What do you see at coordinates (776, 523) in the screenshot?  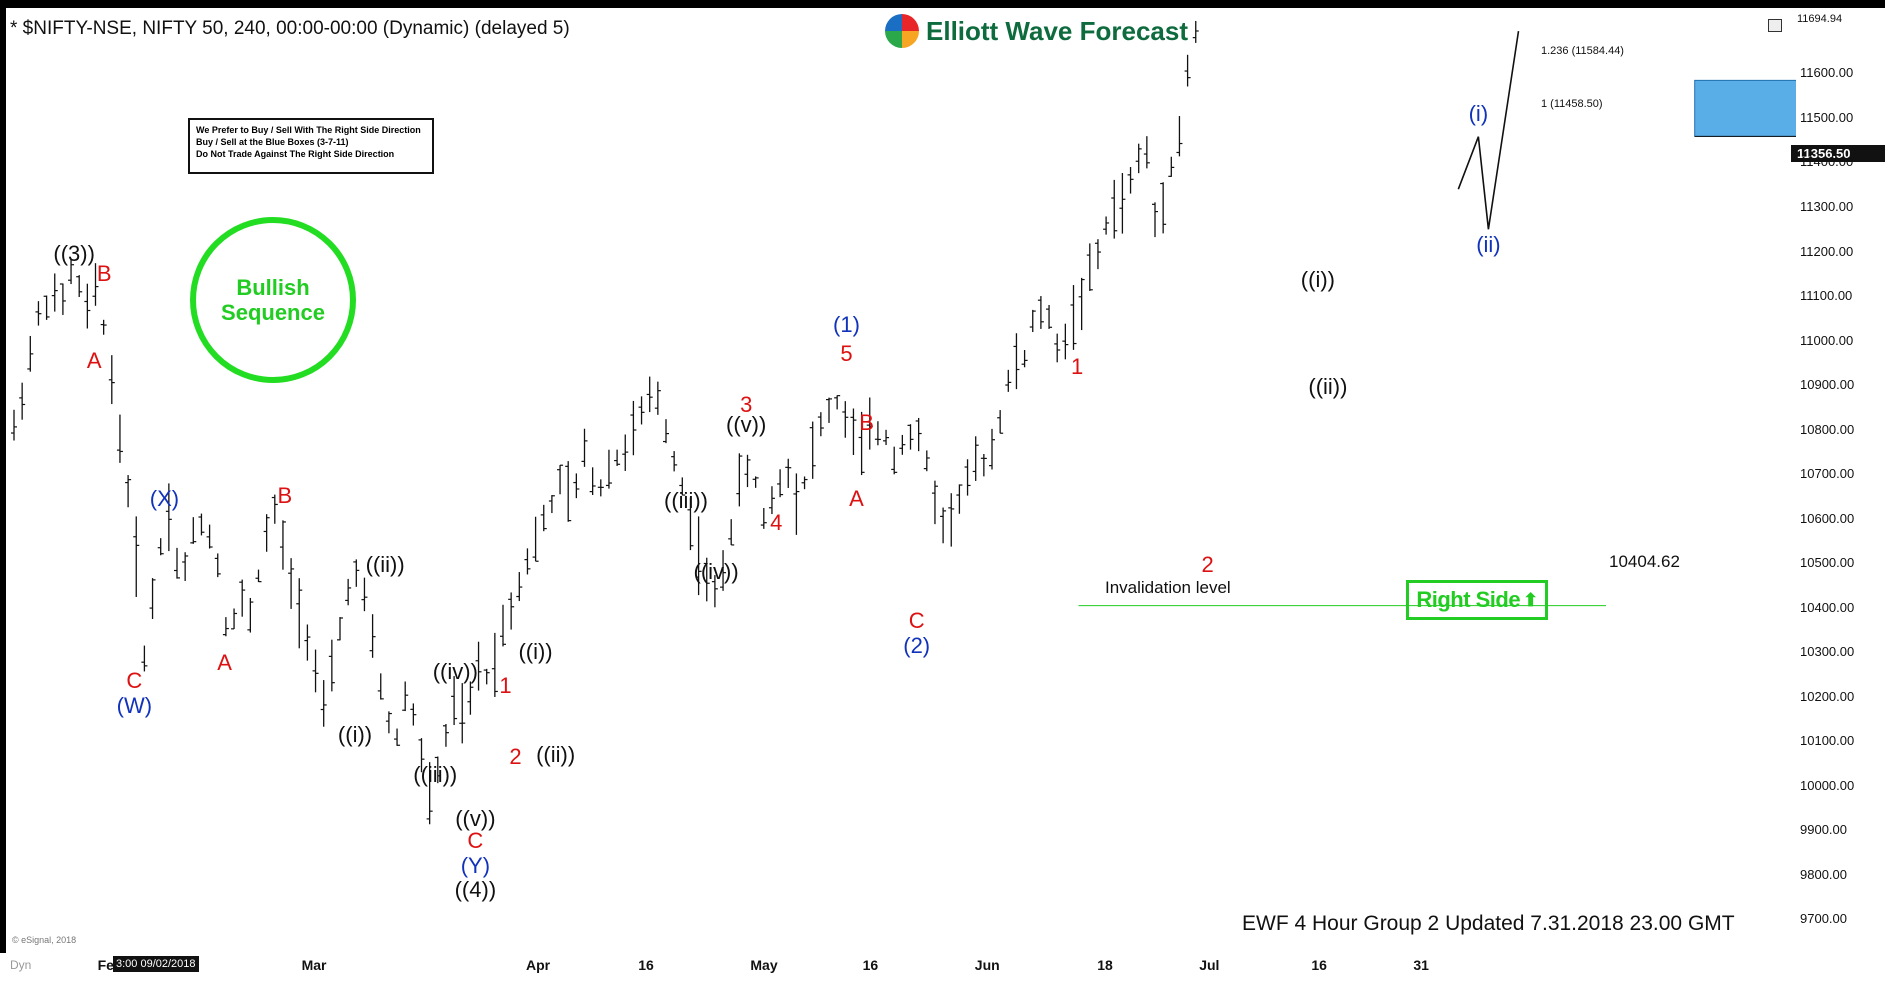 I see `wave-label: 4` at bounding box center [776, 523].